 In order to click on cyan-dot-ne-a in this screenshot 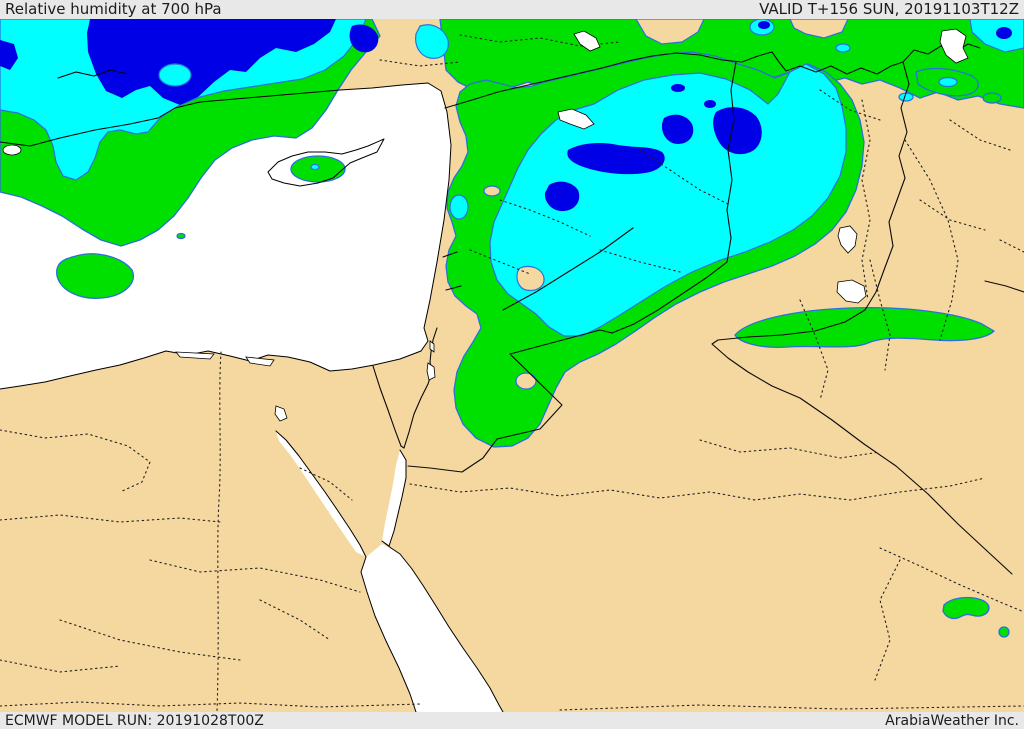, I will do `click(948, 82)`.